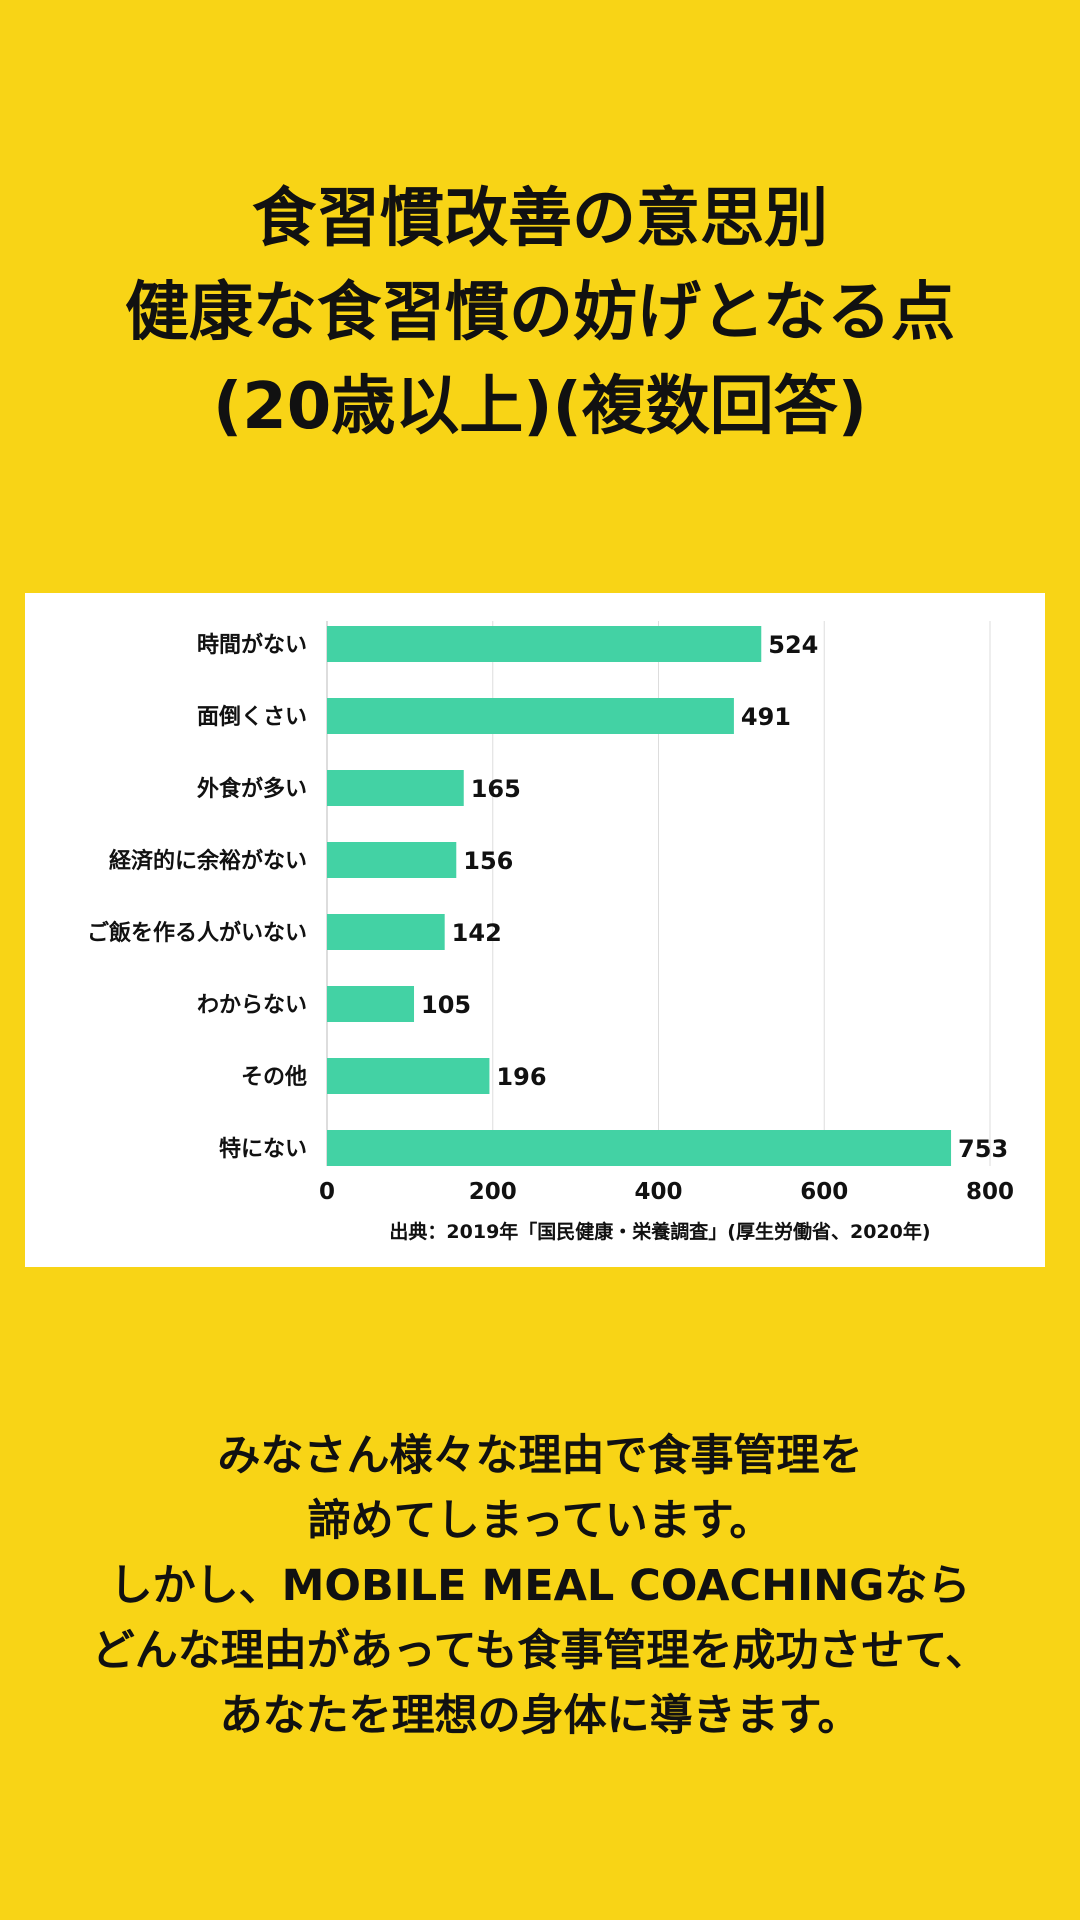 This screenshot has height=1920, width=1080. What do you see at coordinates (252, 789) in the screenshot?
I see `category-label: 外食が多い` at bounding box center [252, 789].